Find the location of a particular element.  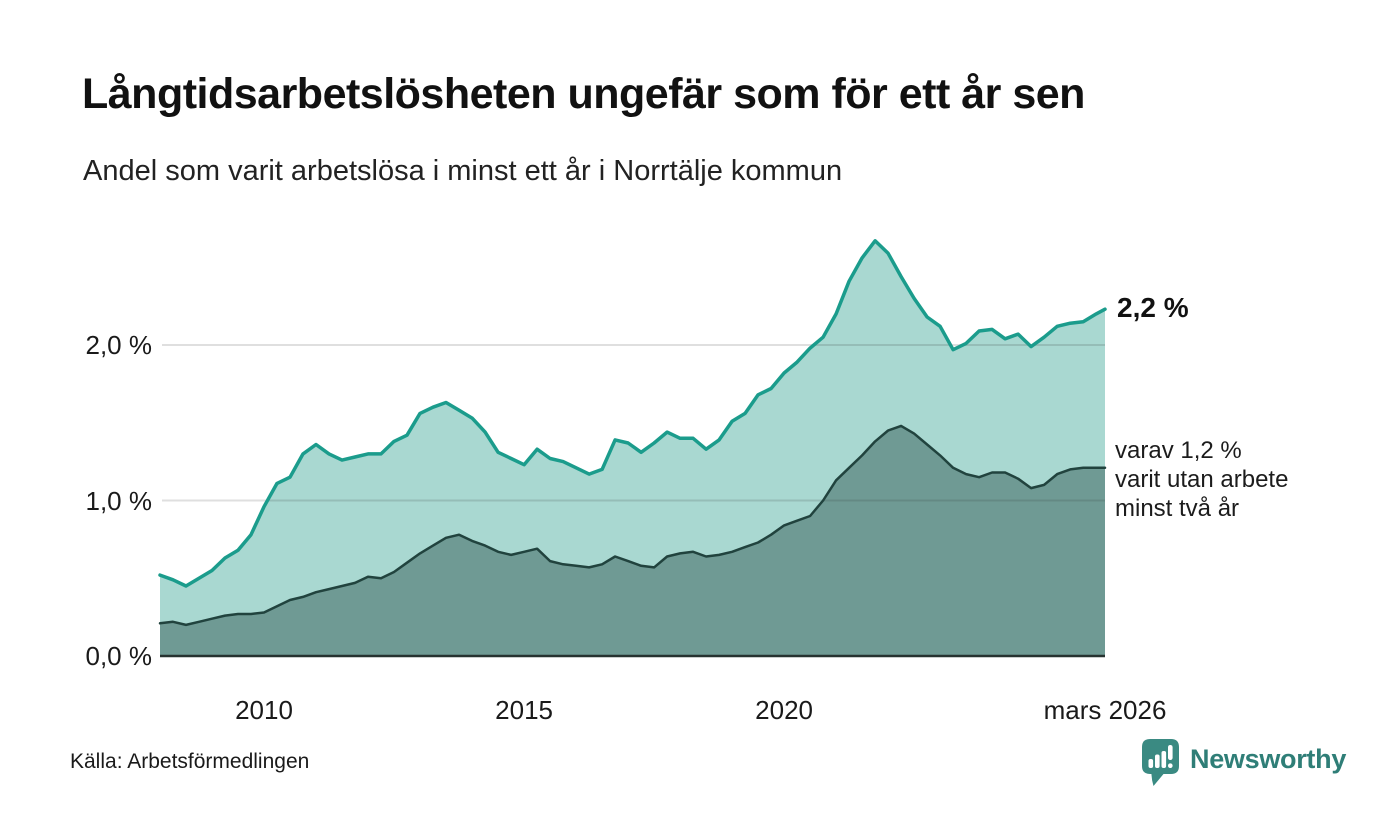

newsworthy-bubble-chart-icon is located at coordinates (1160, 762).